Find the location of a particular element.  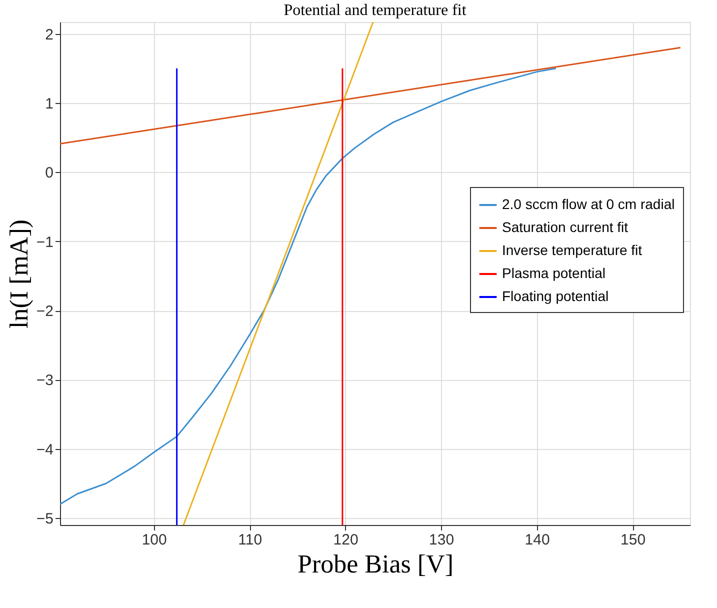

y-tick-label: 1 is located at coordinates (49, 103).